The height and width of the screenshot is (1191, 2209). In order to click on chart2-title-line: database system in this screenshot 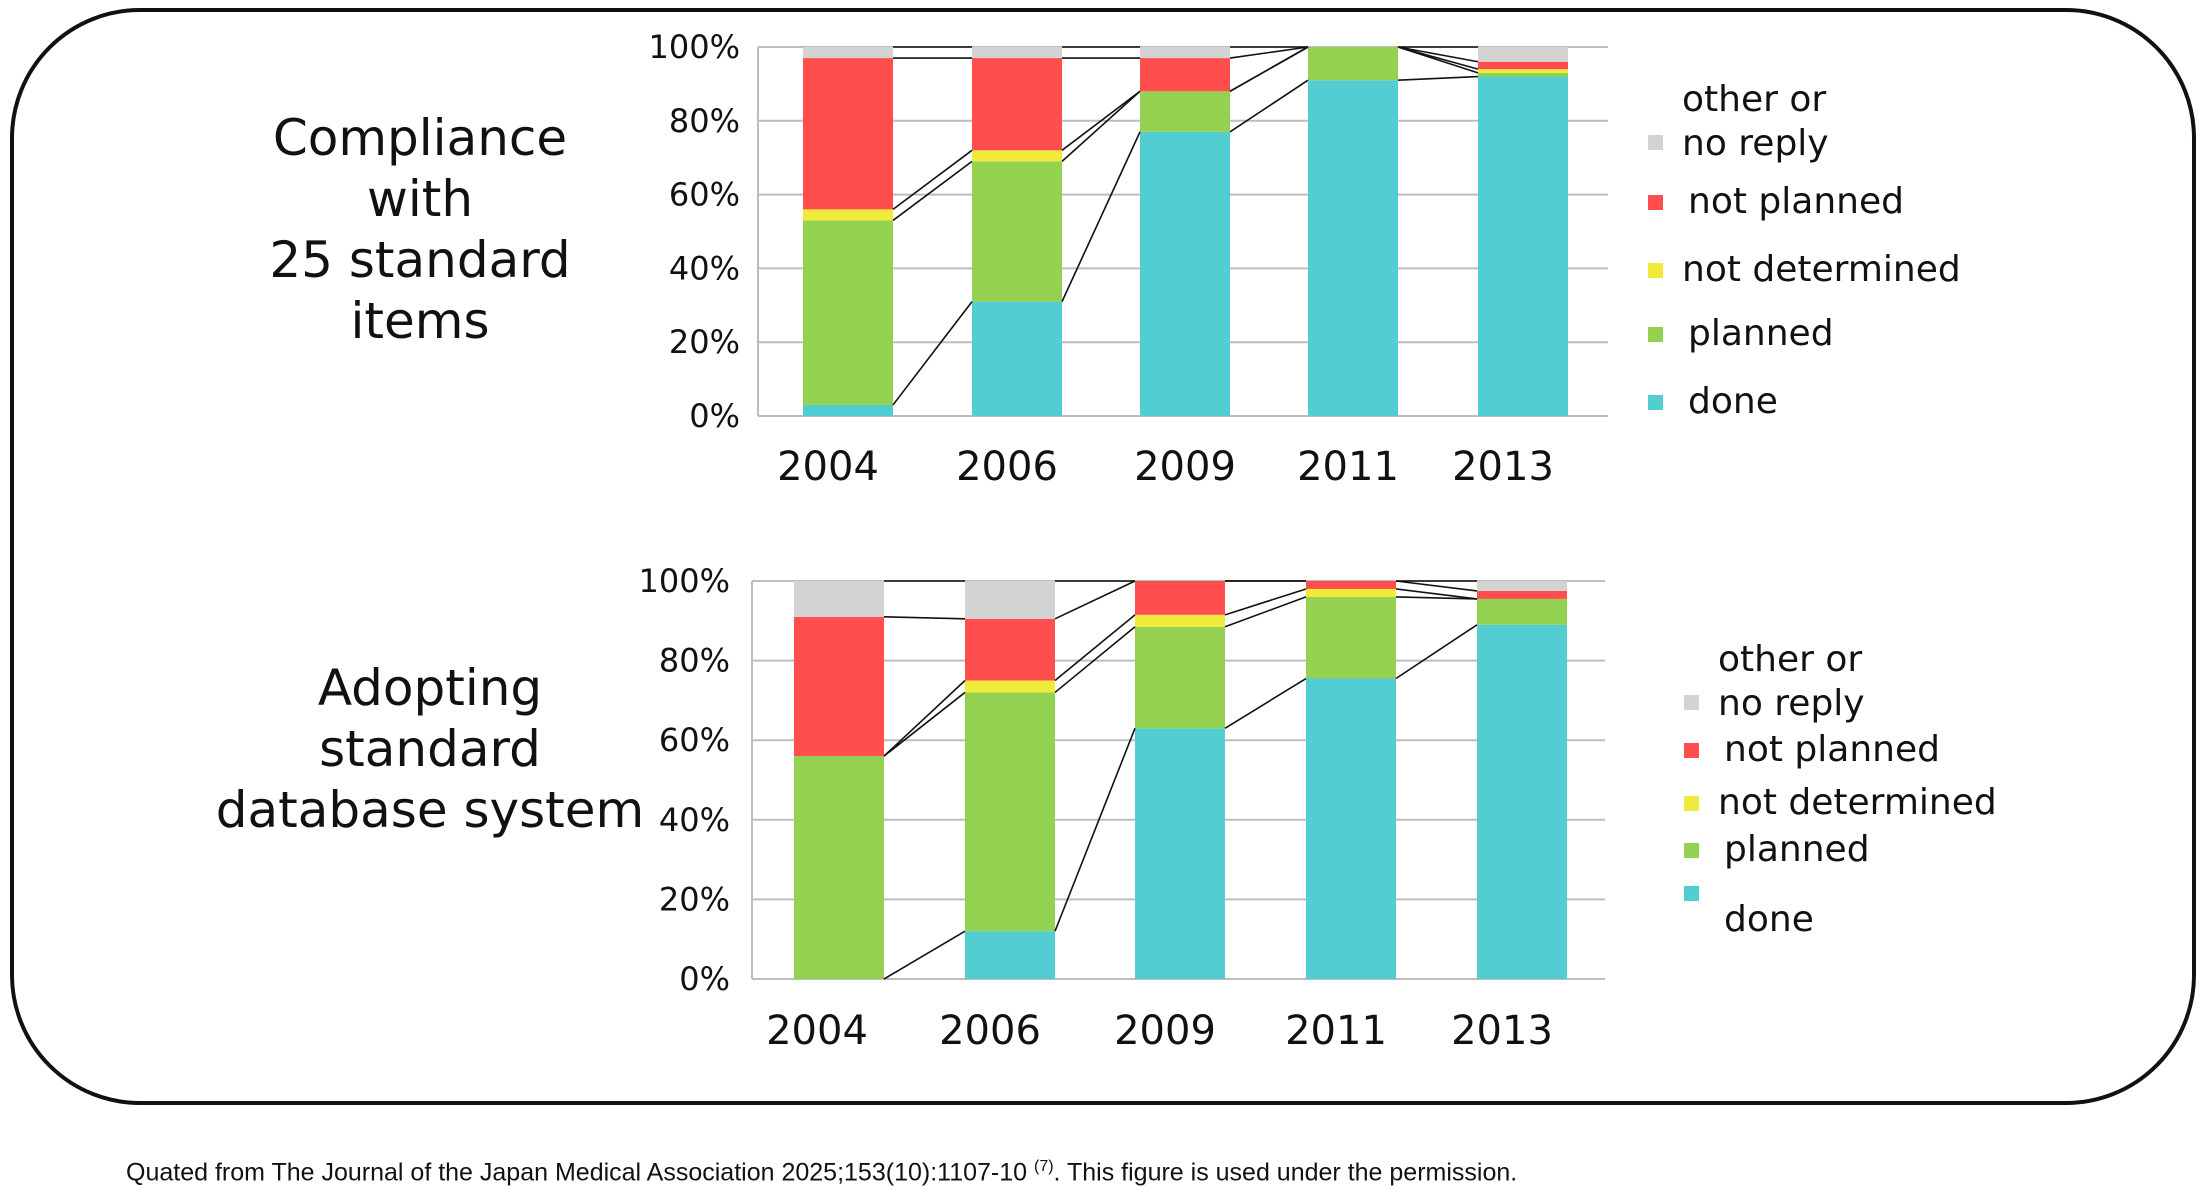, I will do `click(430, 810)`.